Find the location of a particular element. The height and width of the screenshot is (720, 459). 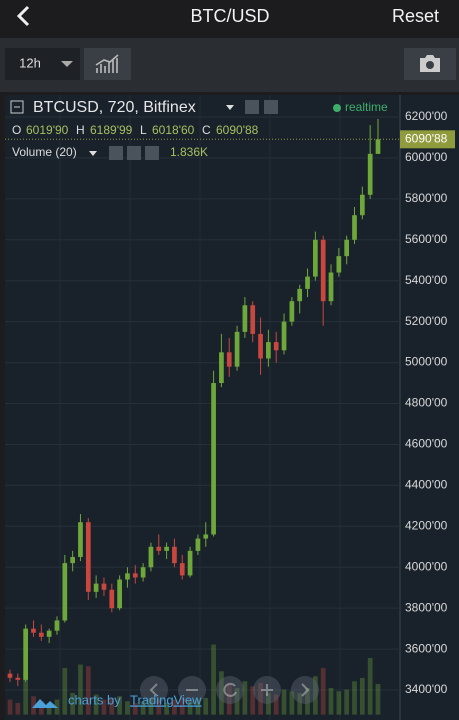

ohlc-value: 6019'90 is located at coordinates (47, 130).